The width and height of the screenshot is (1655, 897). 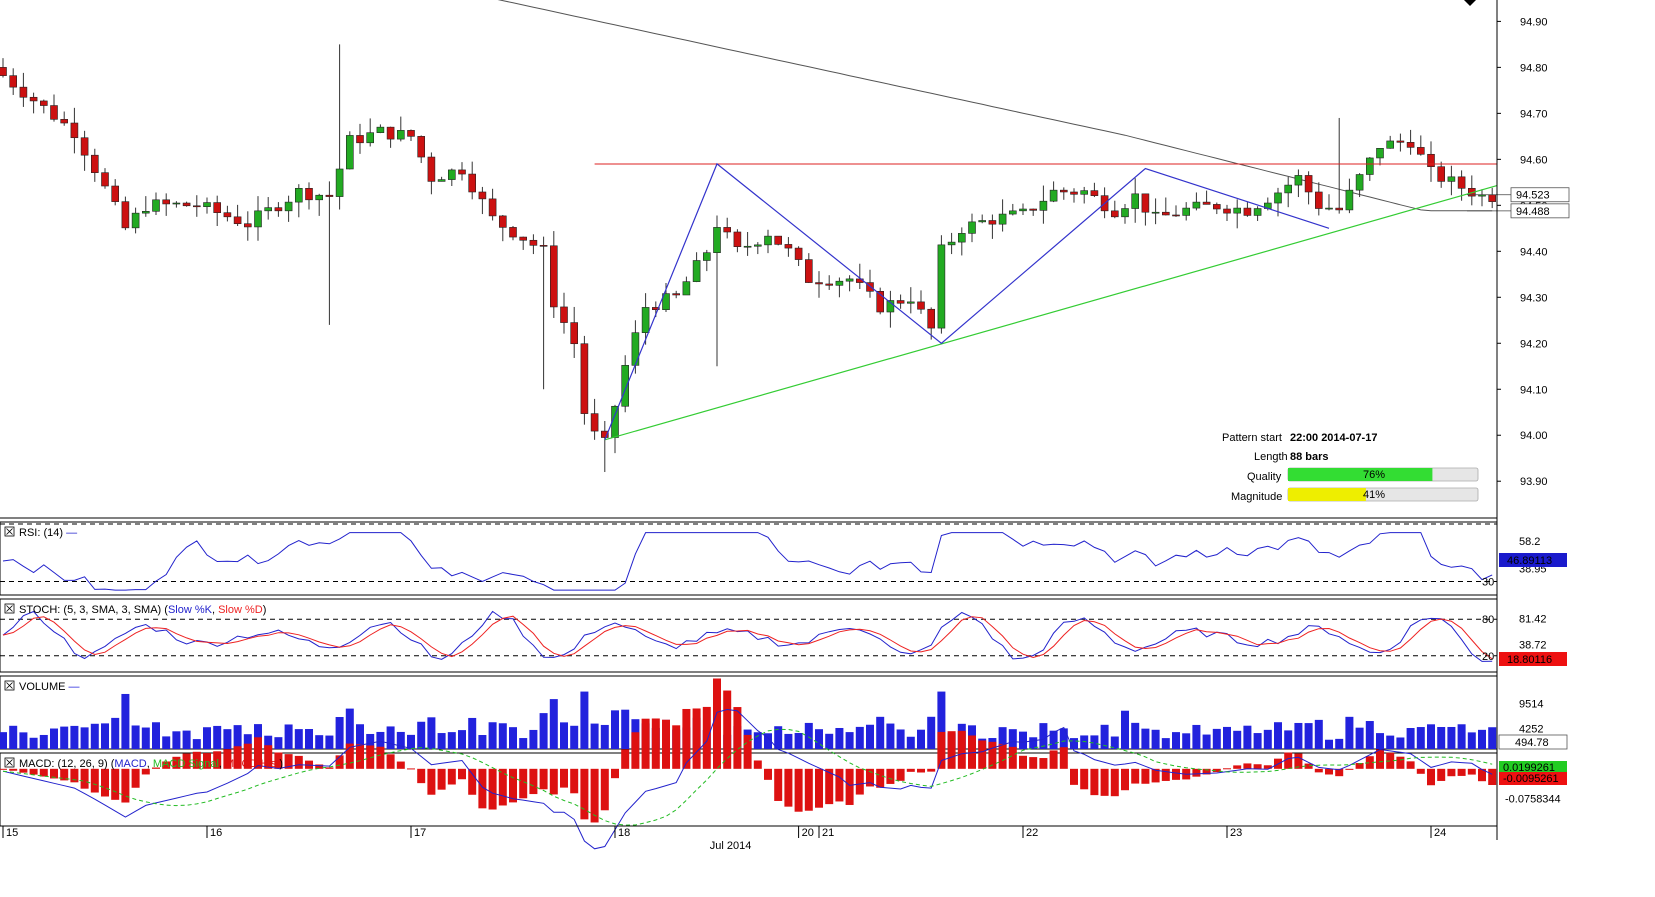 I want to click on time-tick-label: 24, so click(x=1440, y=833).